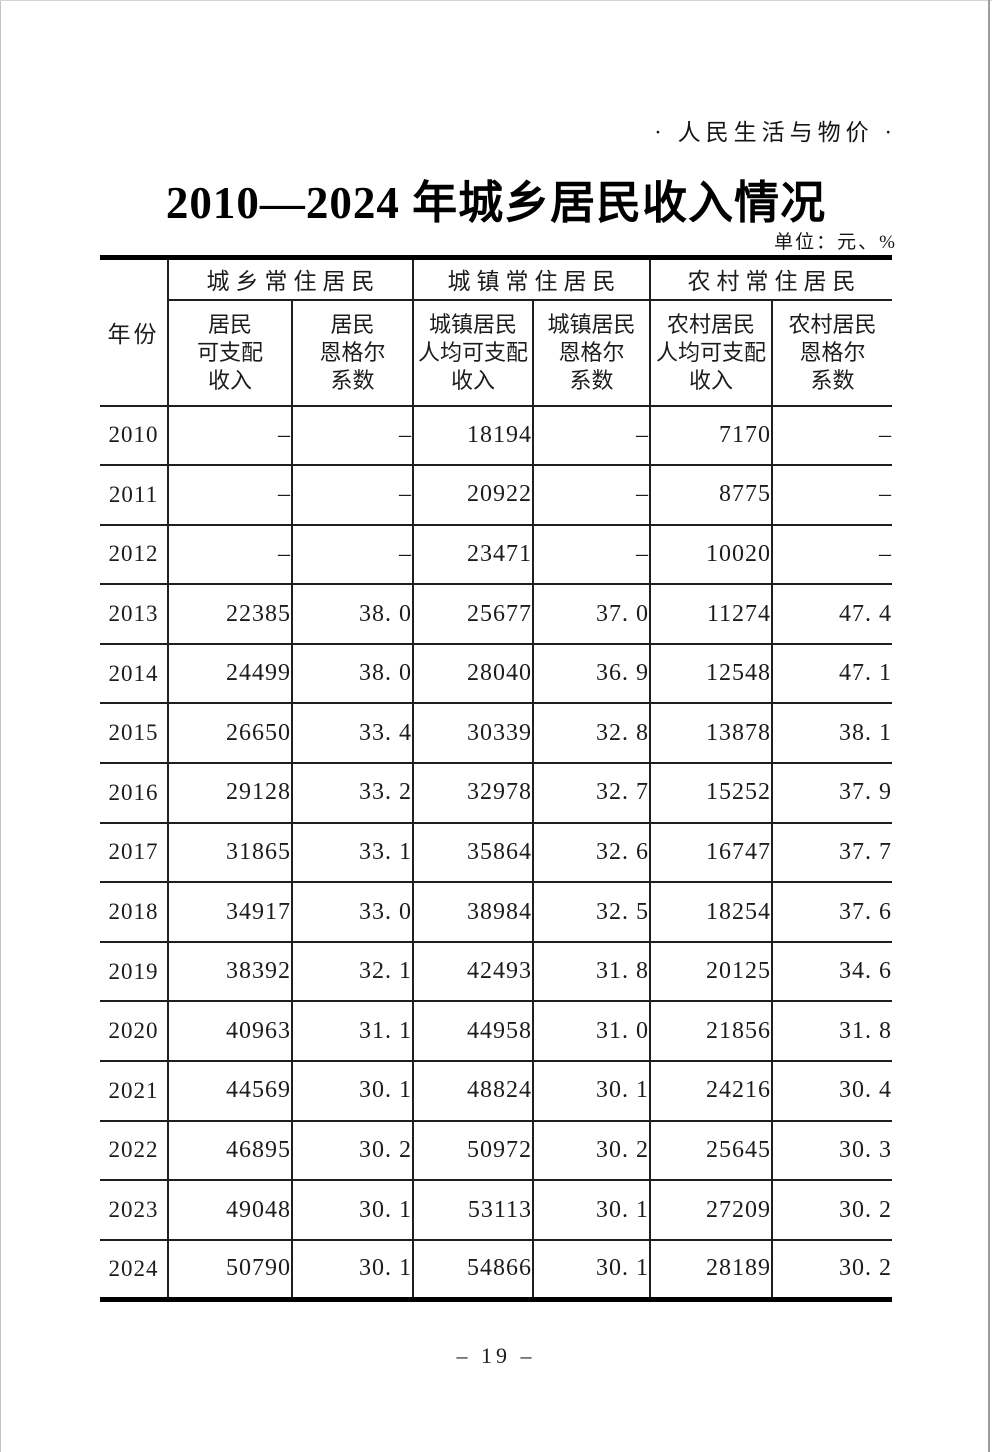 This screenshot has width=992, height=1452. What do you see at coordinates (473, 971) in the screenshot?
I see `value-cell: 42493` at bounding box center [473, 971].